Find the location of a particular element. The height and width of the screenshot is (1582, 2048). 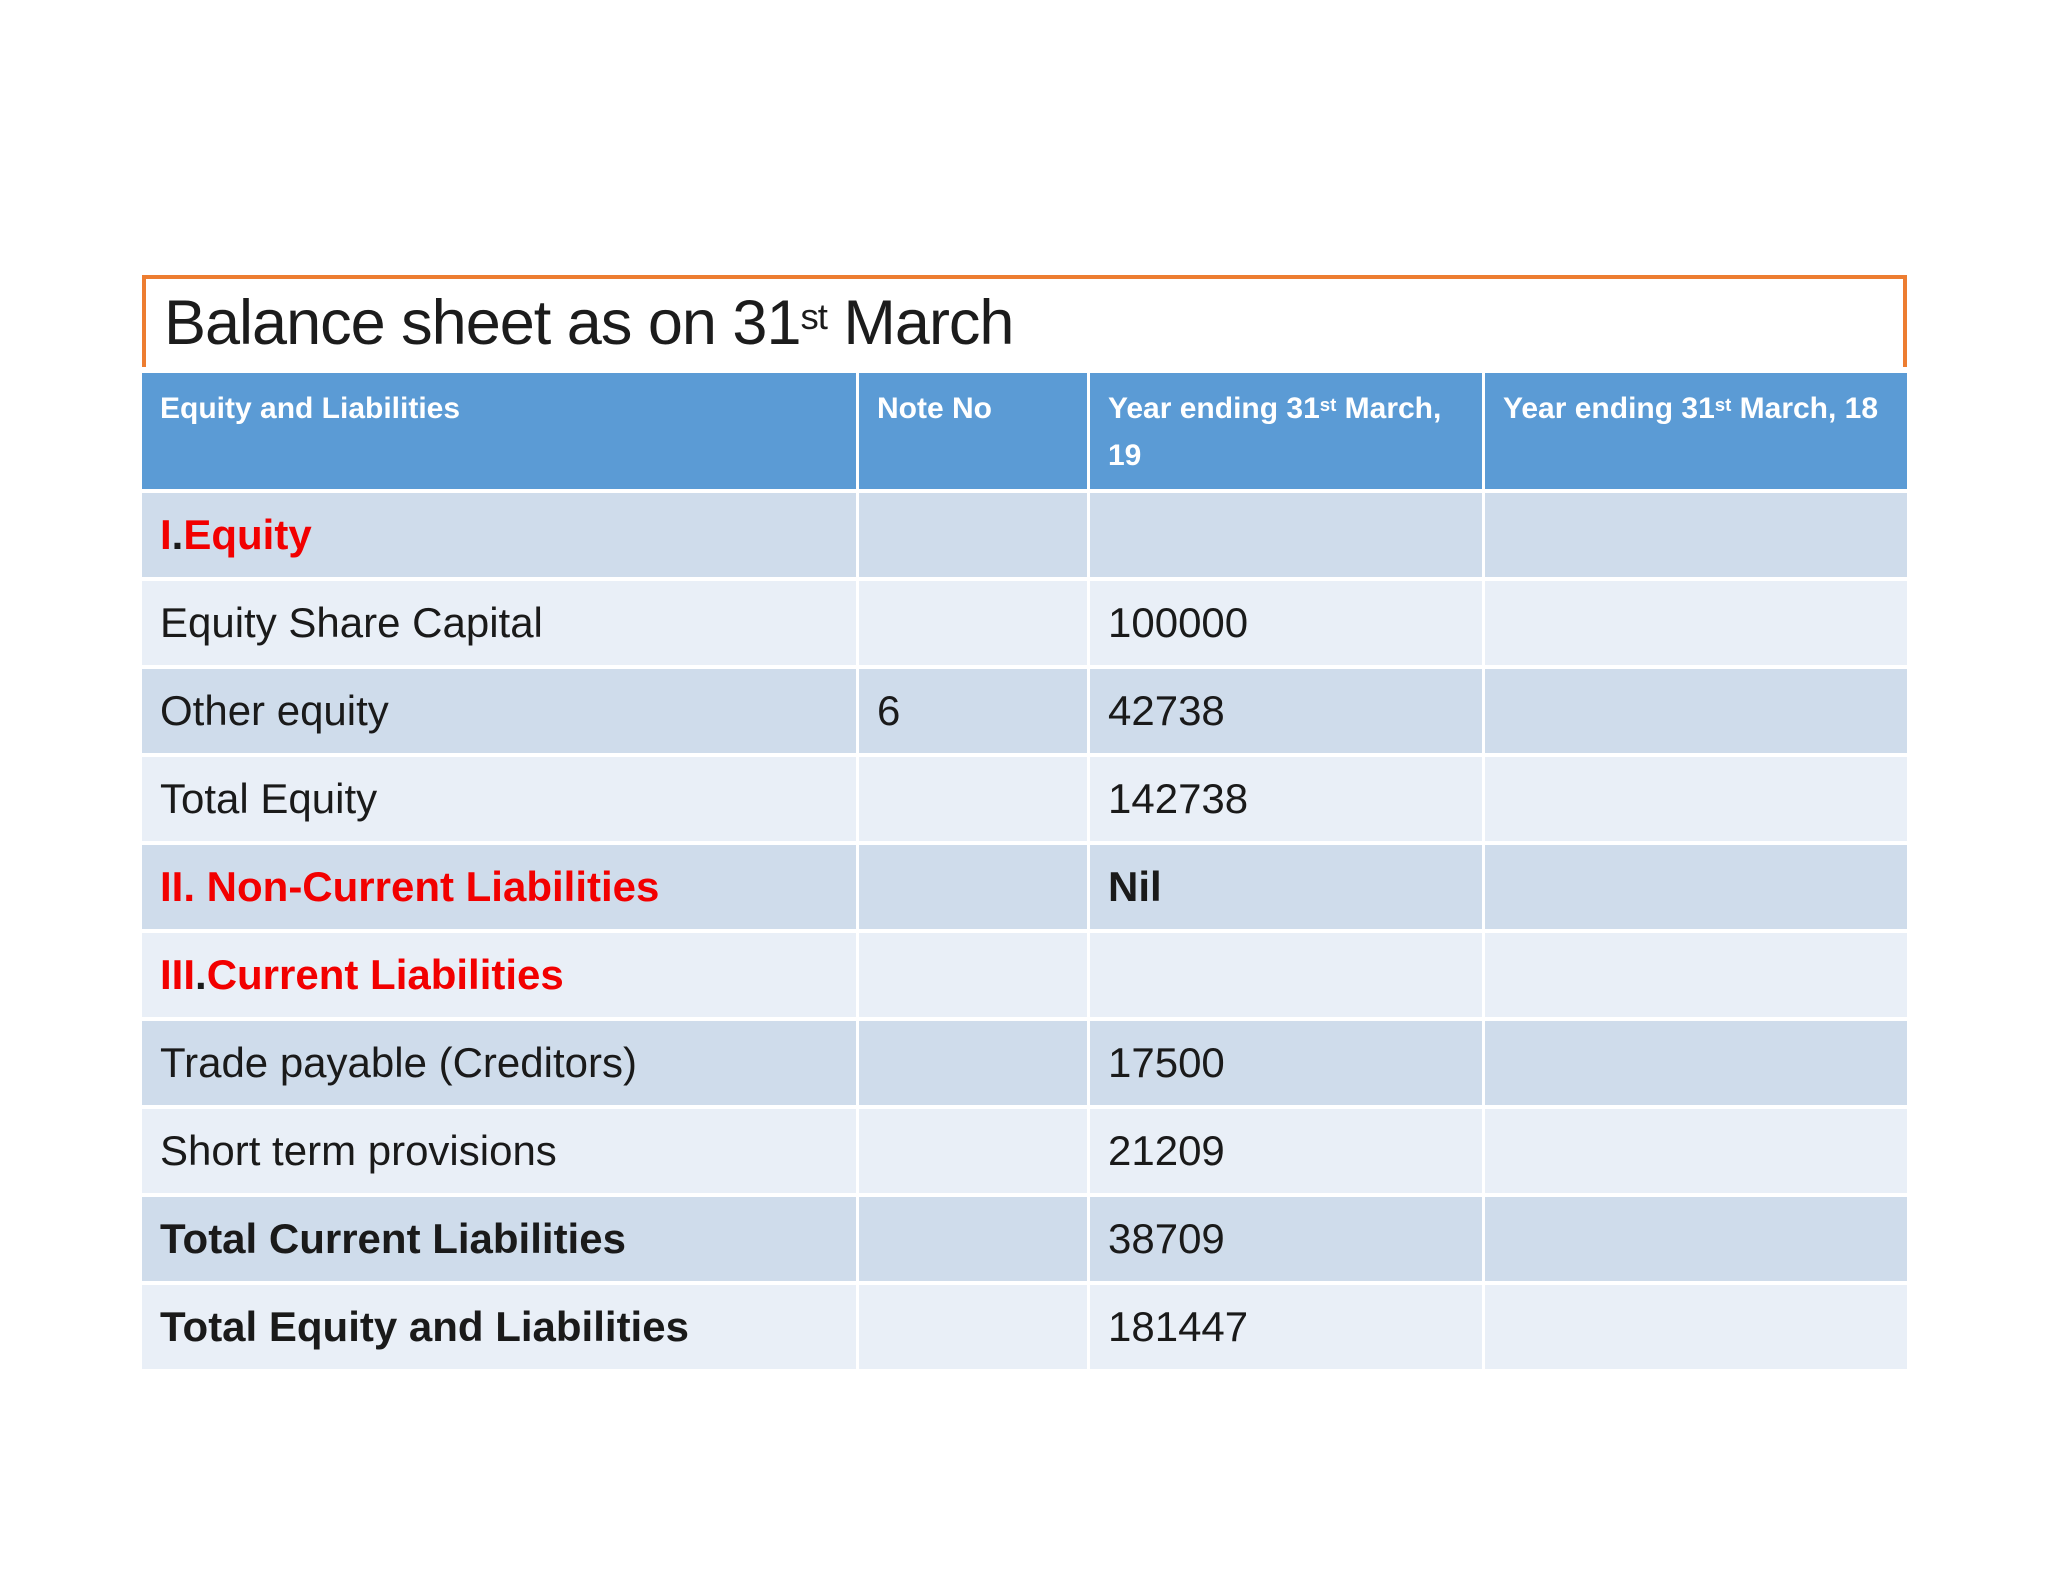

text-segment: Other equity is located at coordinates (274, 710).